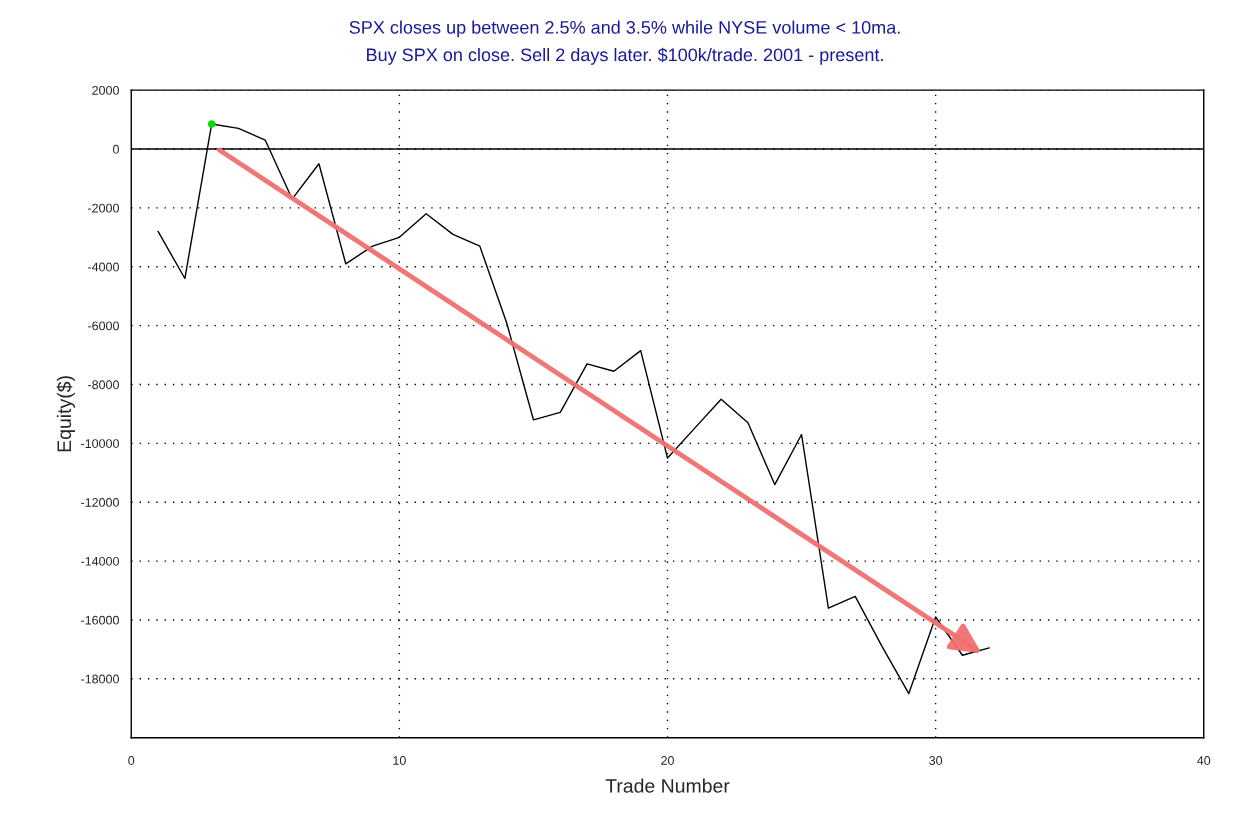  Describe the element at coordinates (625, 56) in the screenshot. I see `chart-subtitle: Buy SPX on close. Sell 2 days later. $100k/trade. 2001 - present.` at that location.